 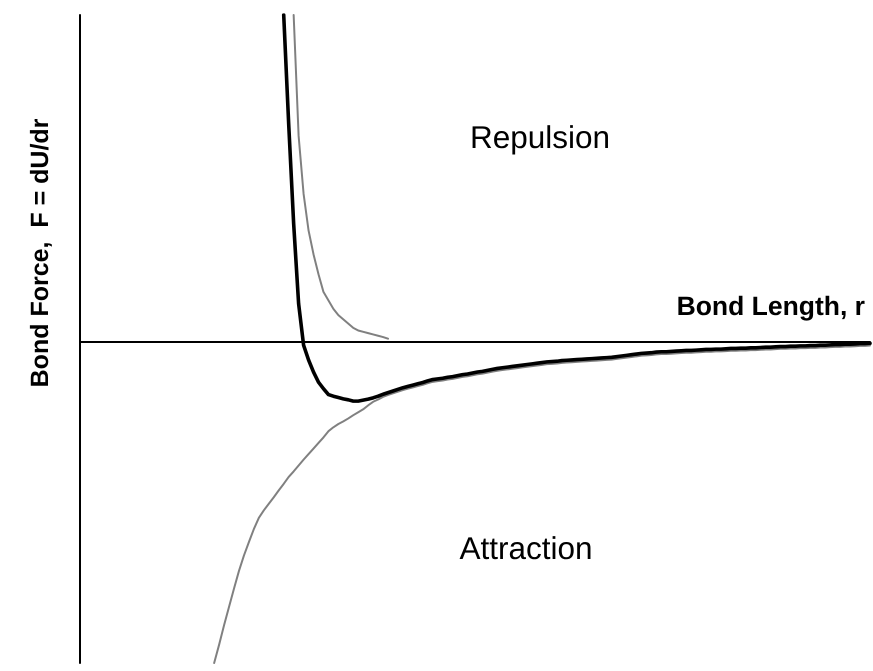 What do you see at coordinates (770, 306) in the screenshot?
I see `x-axis-title: Bond Length, r` at bounding box center [770, 306].